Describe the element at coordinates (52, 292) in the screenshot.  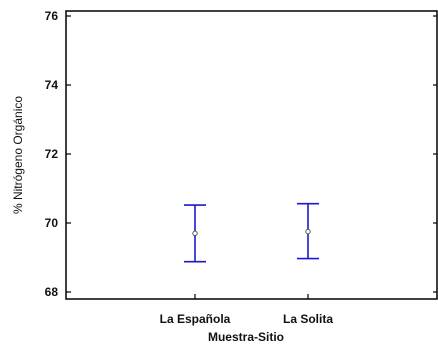
I see `y-tick-label: 68` at that location.